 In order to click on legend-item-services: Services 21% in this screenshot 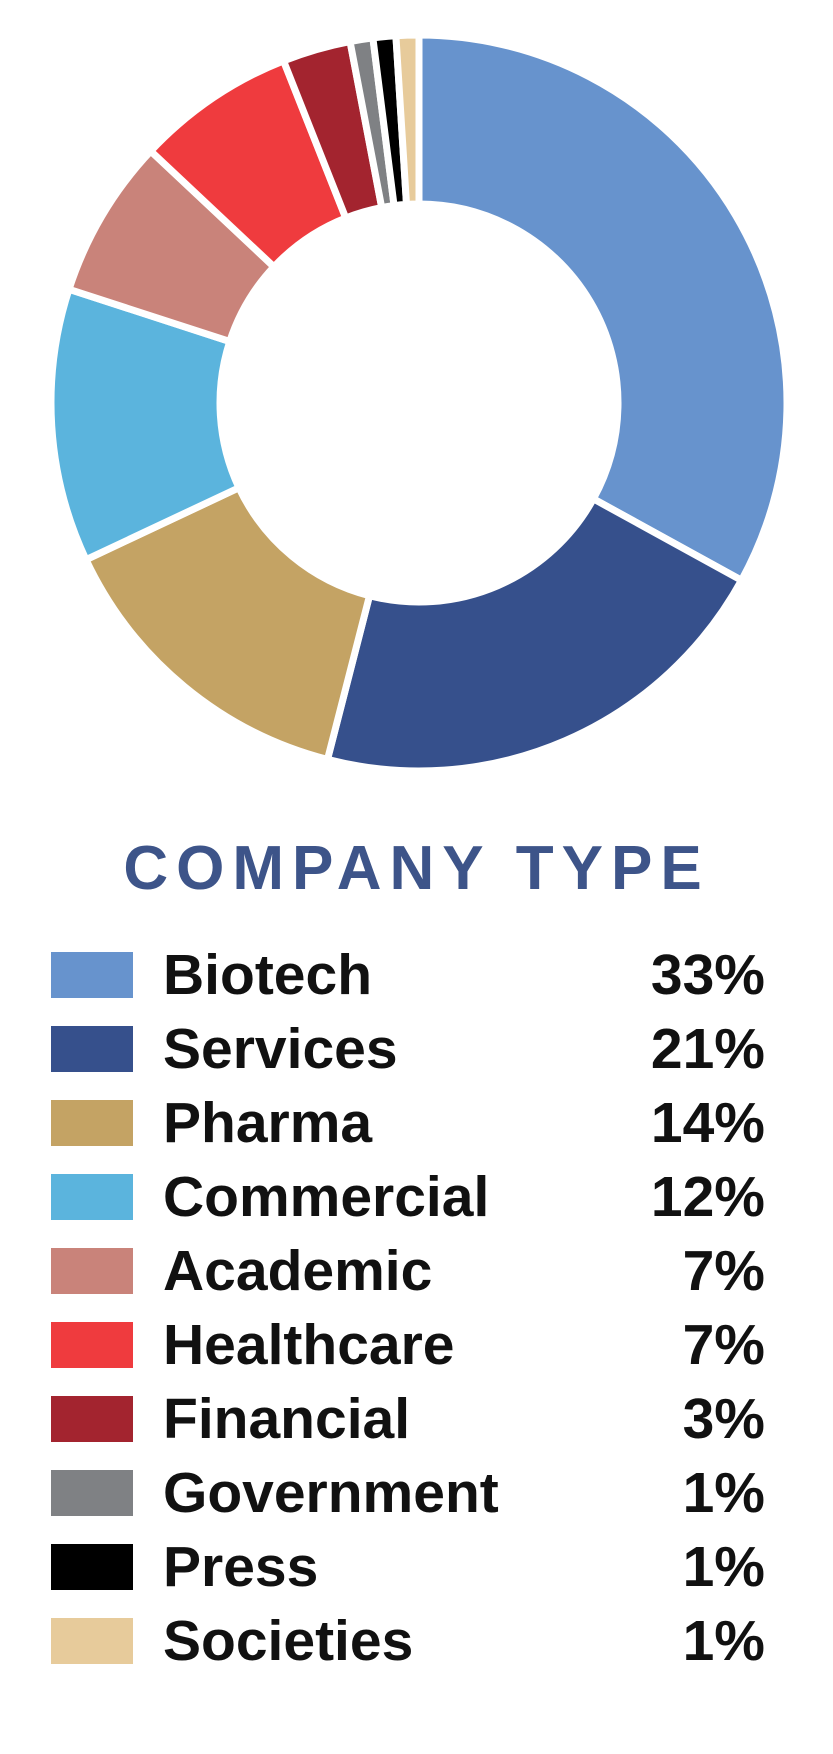, I will do `click(408, 1048)`.